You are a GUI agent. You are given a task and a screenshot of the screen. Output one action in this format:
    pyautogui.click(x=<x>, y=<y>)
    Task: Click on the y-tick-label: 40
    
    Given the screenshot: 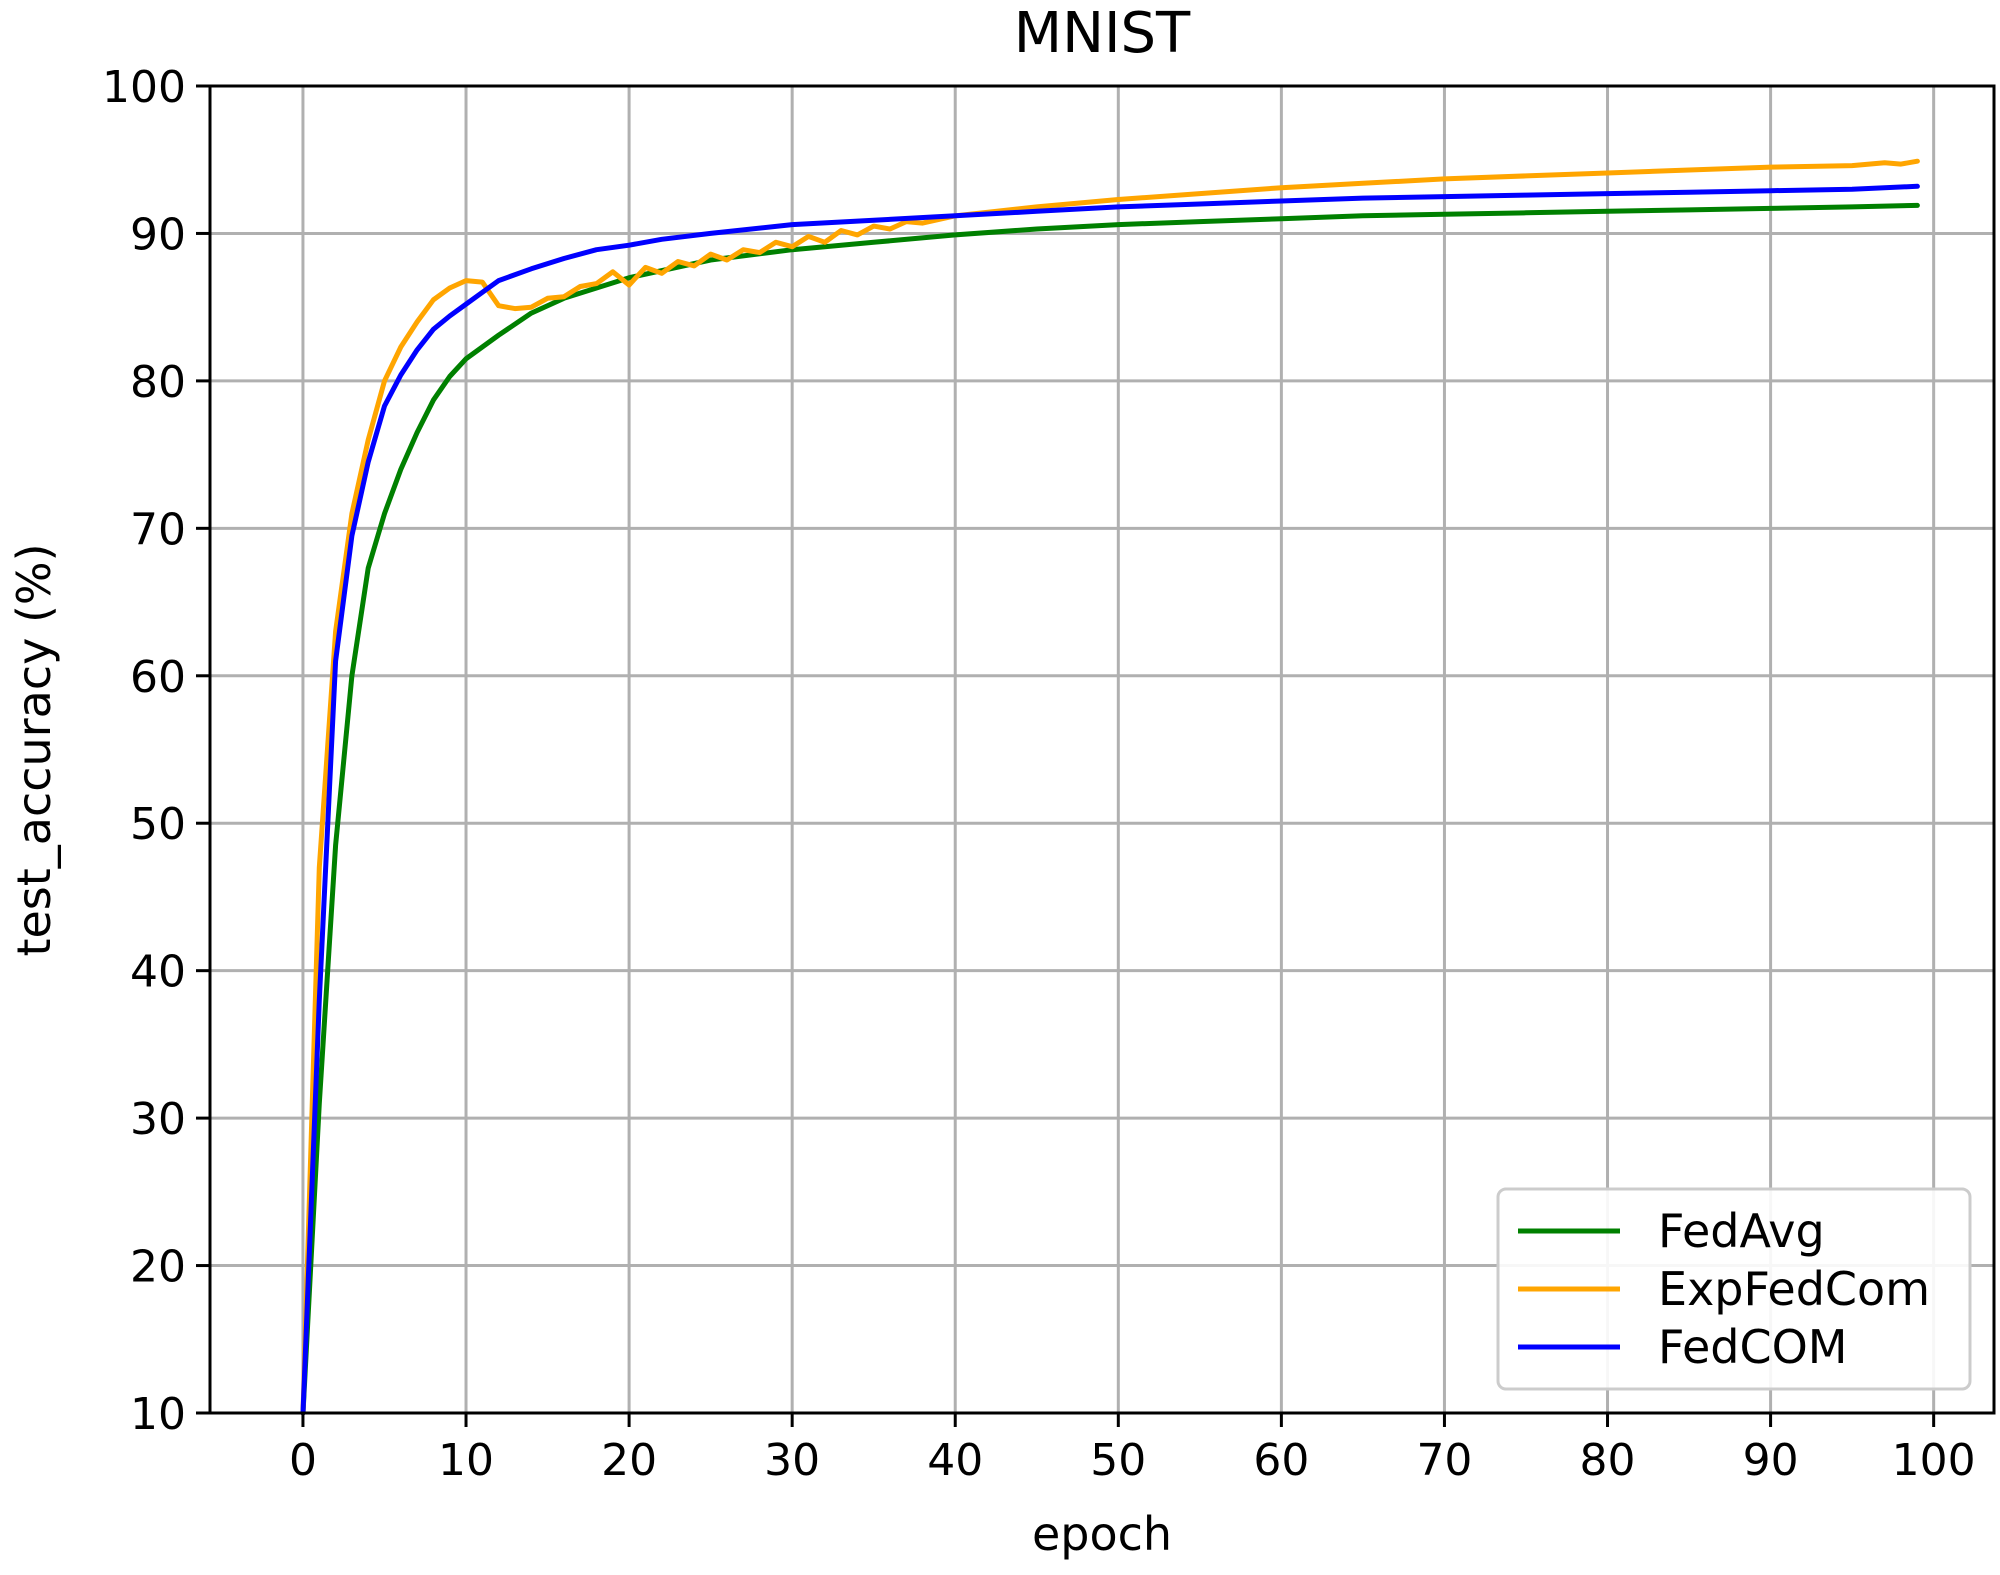 What is the action you would take?
    pyautogui.click(x=158, y=972)
    